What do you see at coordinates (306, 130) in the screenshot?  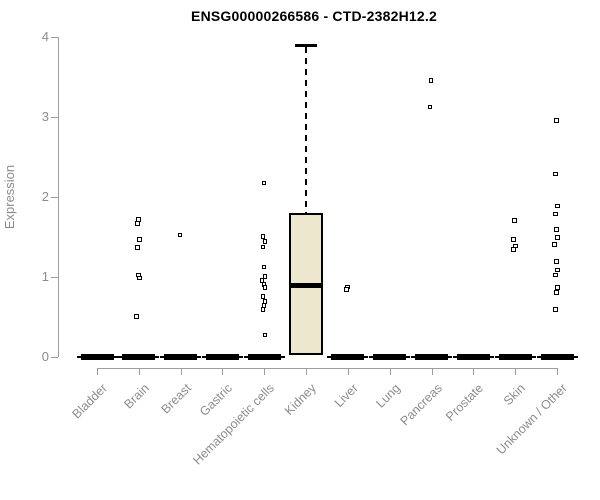 I see `upper-whisker` at bounding box center [306, 130].